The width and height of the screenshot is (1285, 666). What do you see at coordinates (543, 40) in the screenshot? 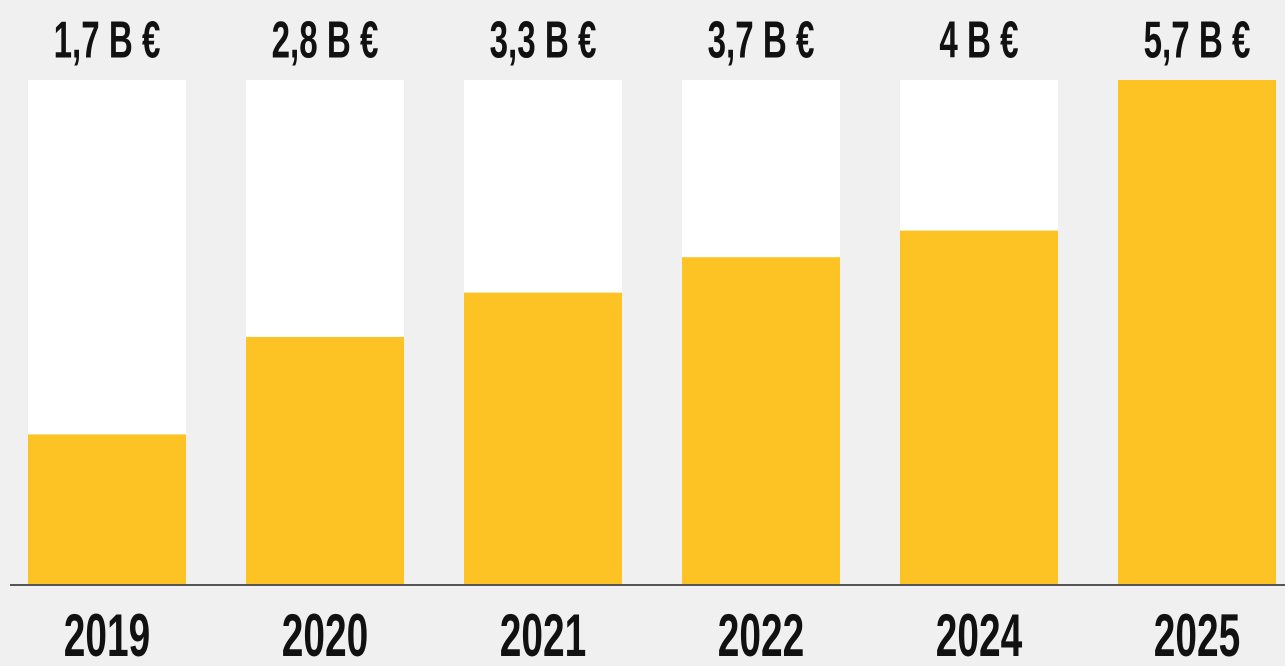
I see `value-label: 3,3 B €` at bounding box center [543, 40].